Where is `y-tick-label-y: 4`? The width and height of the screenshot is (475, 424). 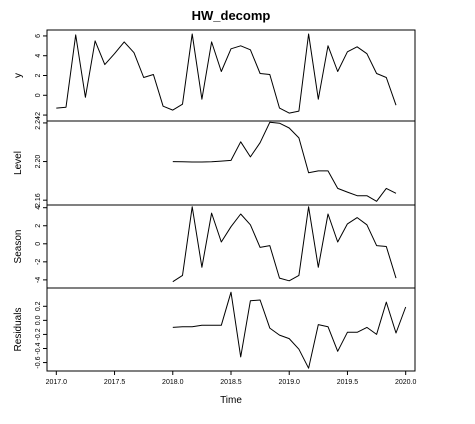 y-tick-label-y: 4 is located at coordinates (38, 56).